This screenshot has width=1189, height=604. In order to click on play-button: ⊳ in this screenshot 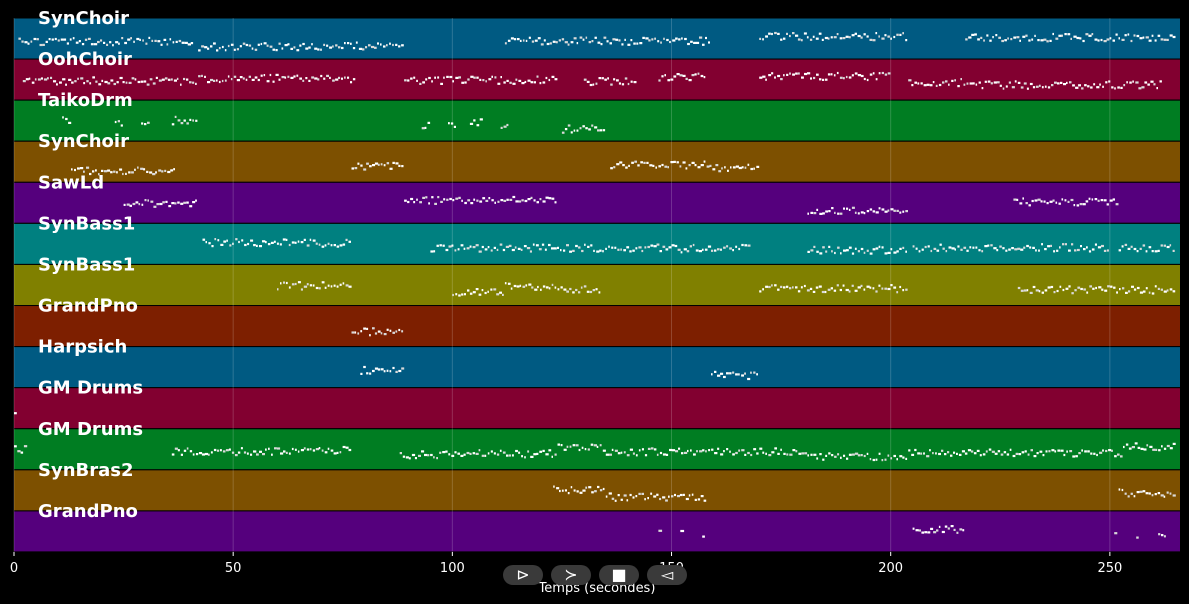, I will do `click(523, 575)`.